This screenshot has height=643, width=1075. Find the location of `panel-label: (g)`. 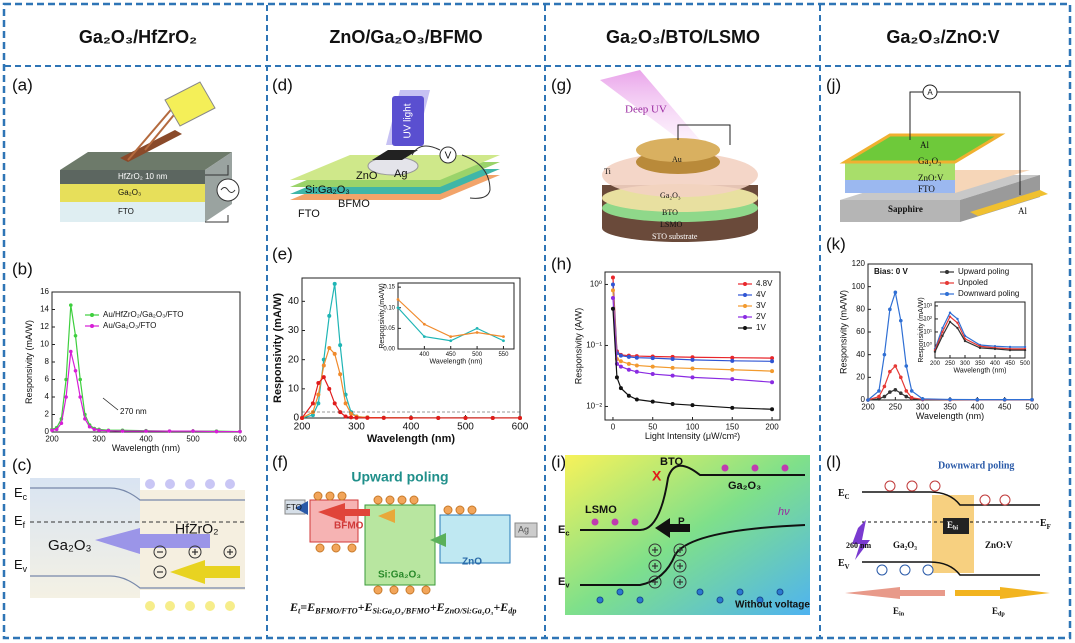

panel-label: (g) is located at coordinates (561, 84).